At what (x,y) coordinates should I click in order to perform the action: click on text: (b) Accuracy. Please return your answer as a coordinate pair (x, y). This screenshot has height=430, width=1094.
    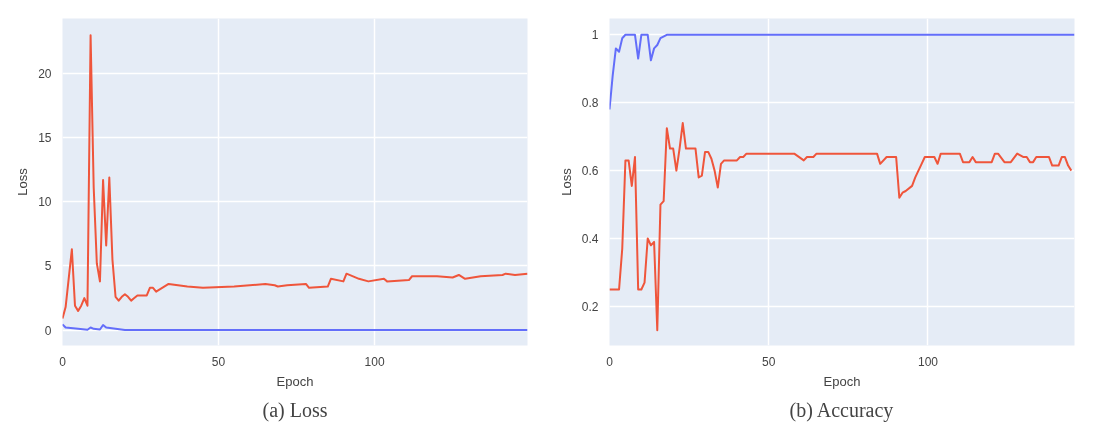
    Looking at the image, I should click on (841, 410).